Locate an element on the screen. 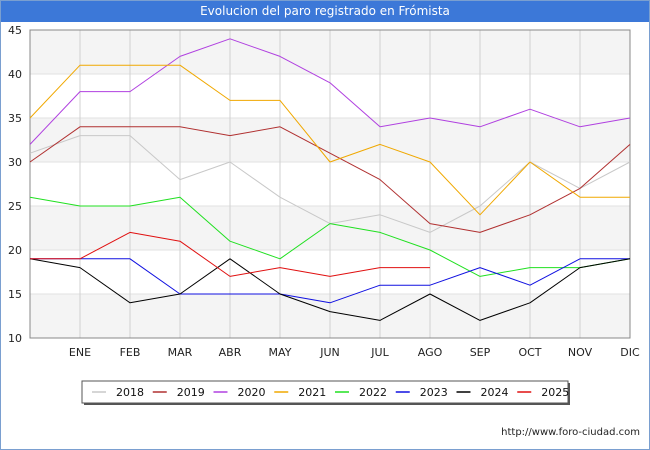  x-tick-label: FEB is located at coordinates (130, 352).